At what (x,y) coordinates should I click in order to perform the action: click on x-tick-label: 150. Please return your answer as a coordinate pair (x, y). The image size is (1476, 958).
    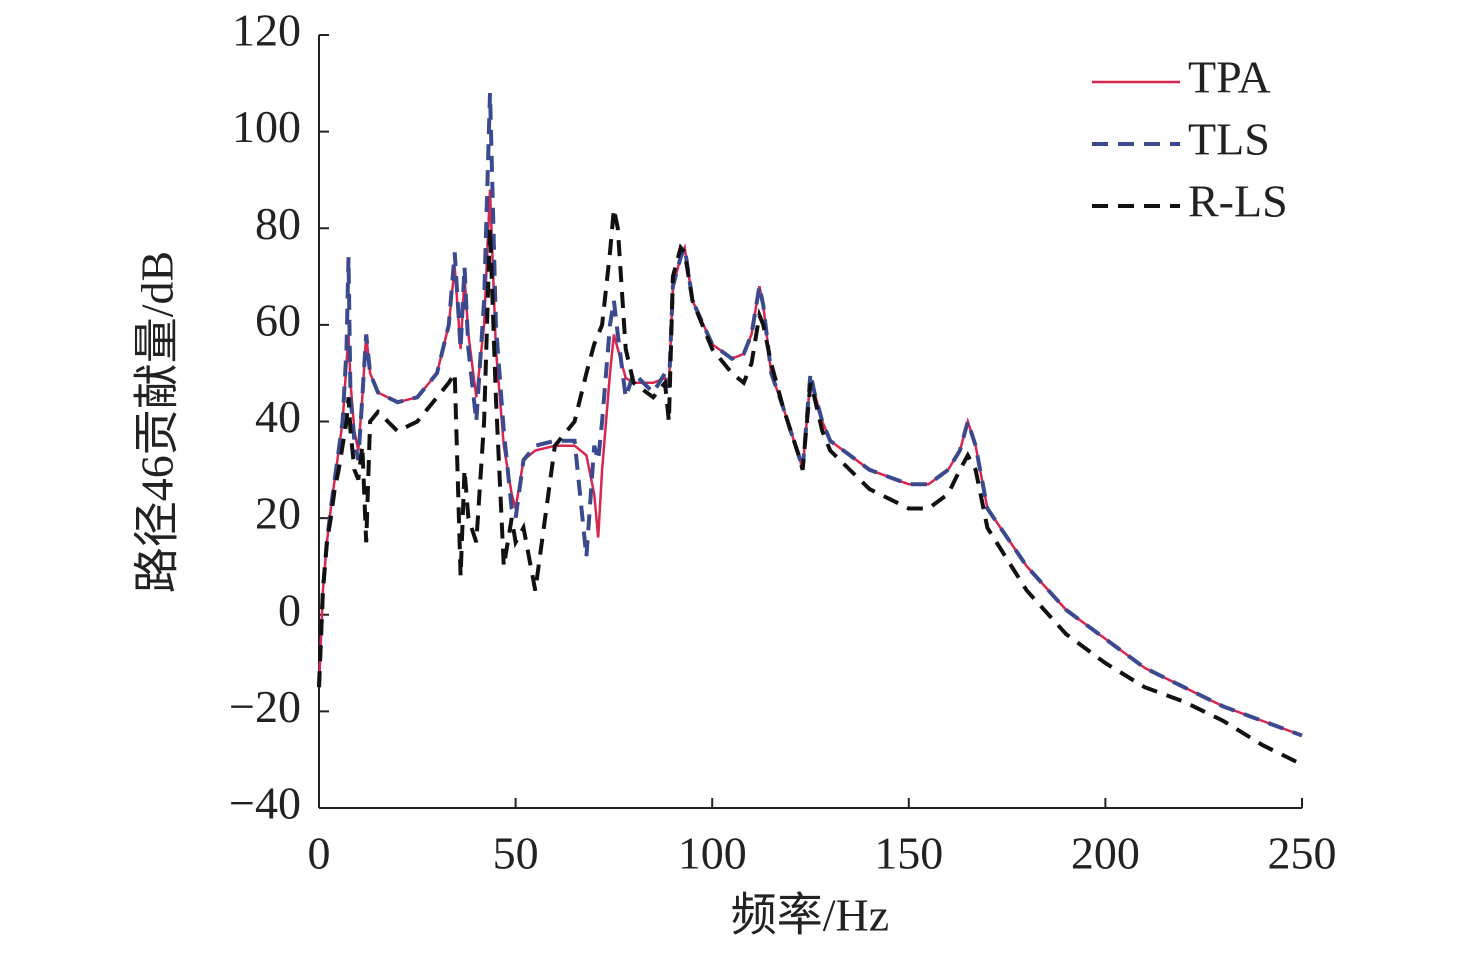
    Looking at the image, I should click on (908, 853).